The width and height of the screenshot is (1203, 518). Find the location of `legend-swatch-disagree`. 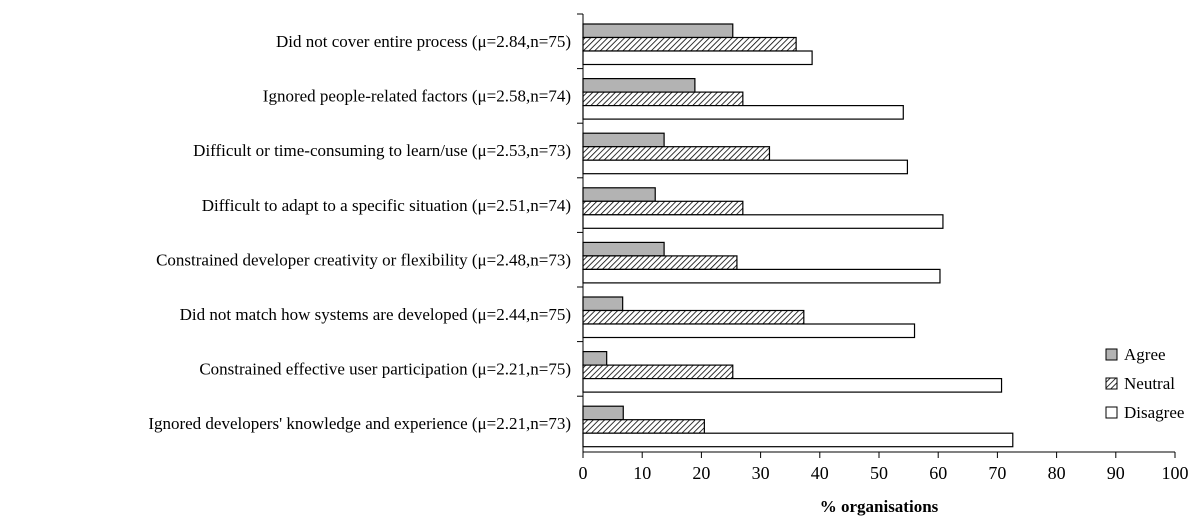

legend-swatch-disagree is located at coordinates (1111, 412).